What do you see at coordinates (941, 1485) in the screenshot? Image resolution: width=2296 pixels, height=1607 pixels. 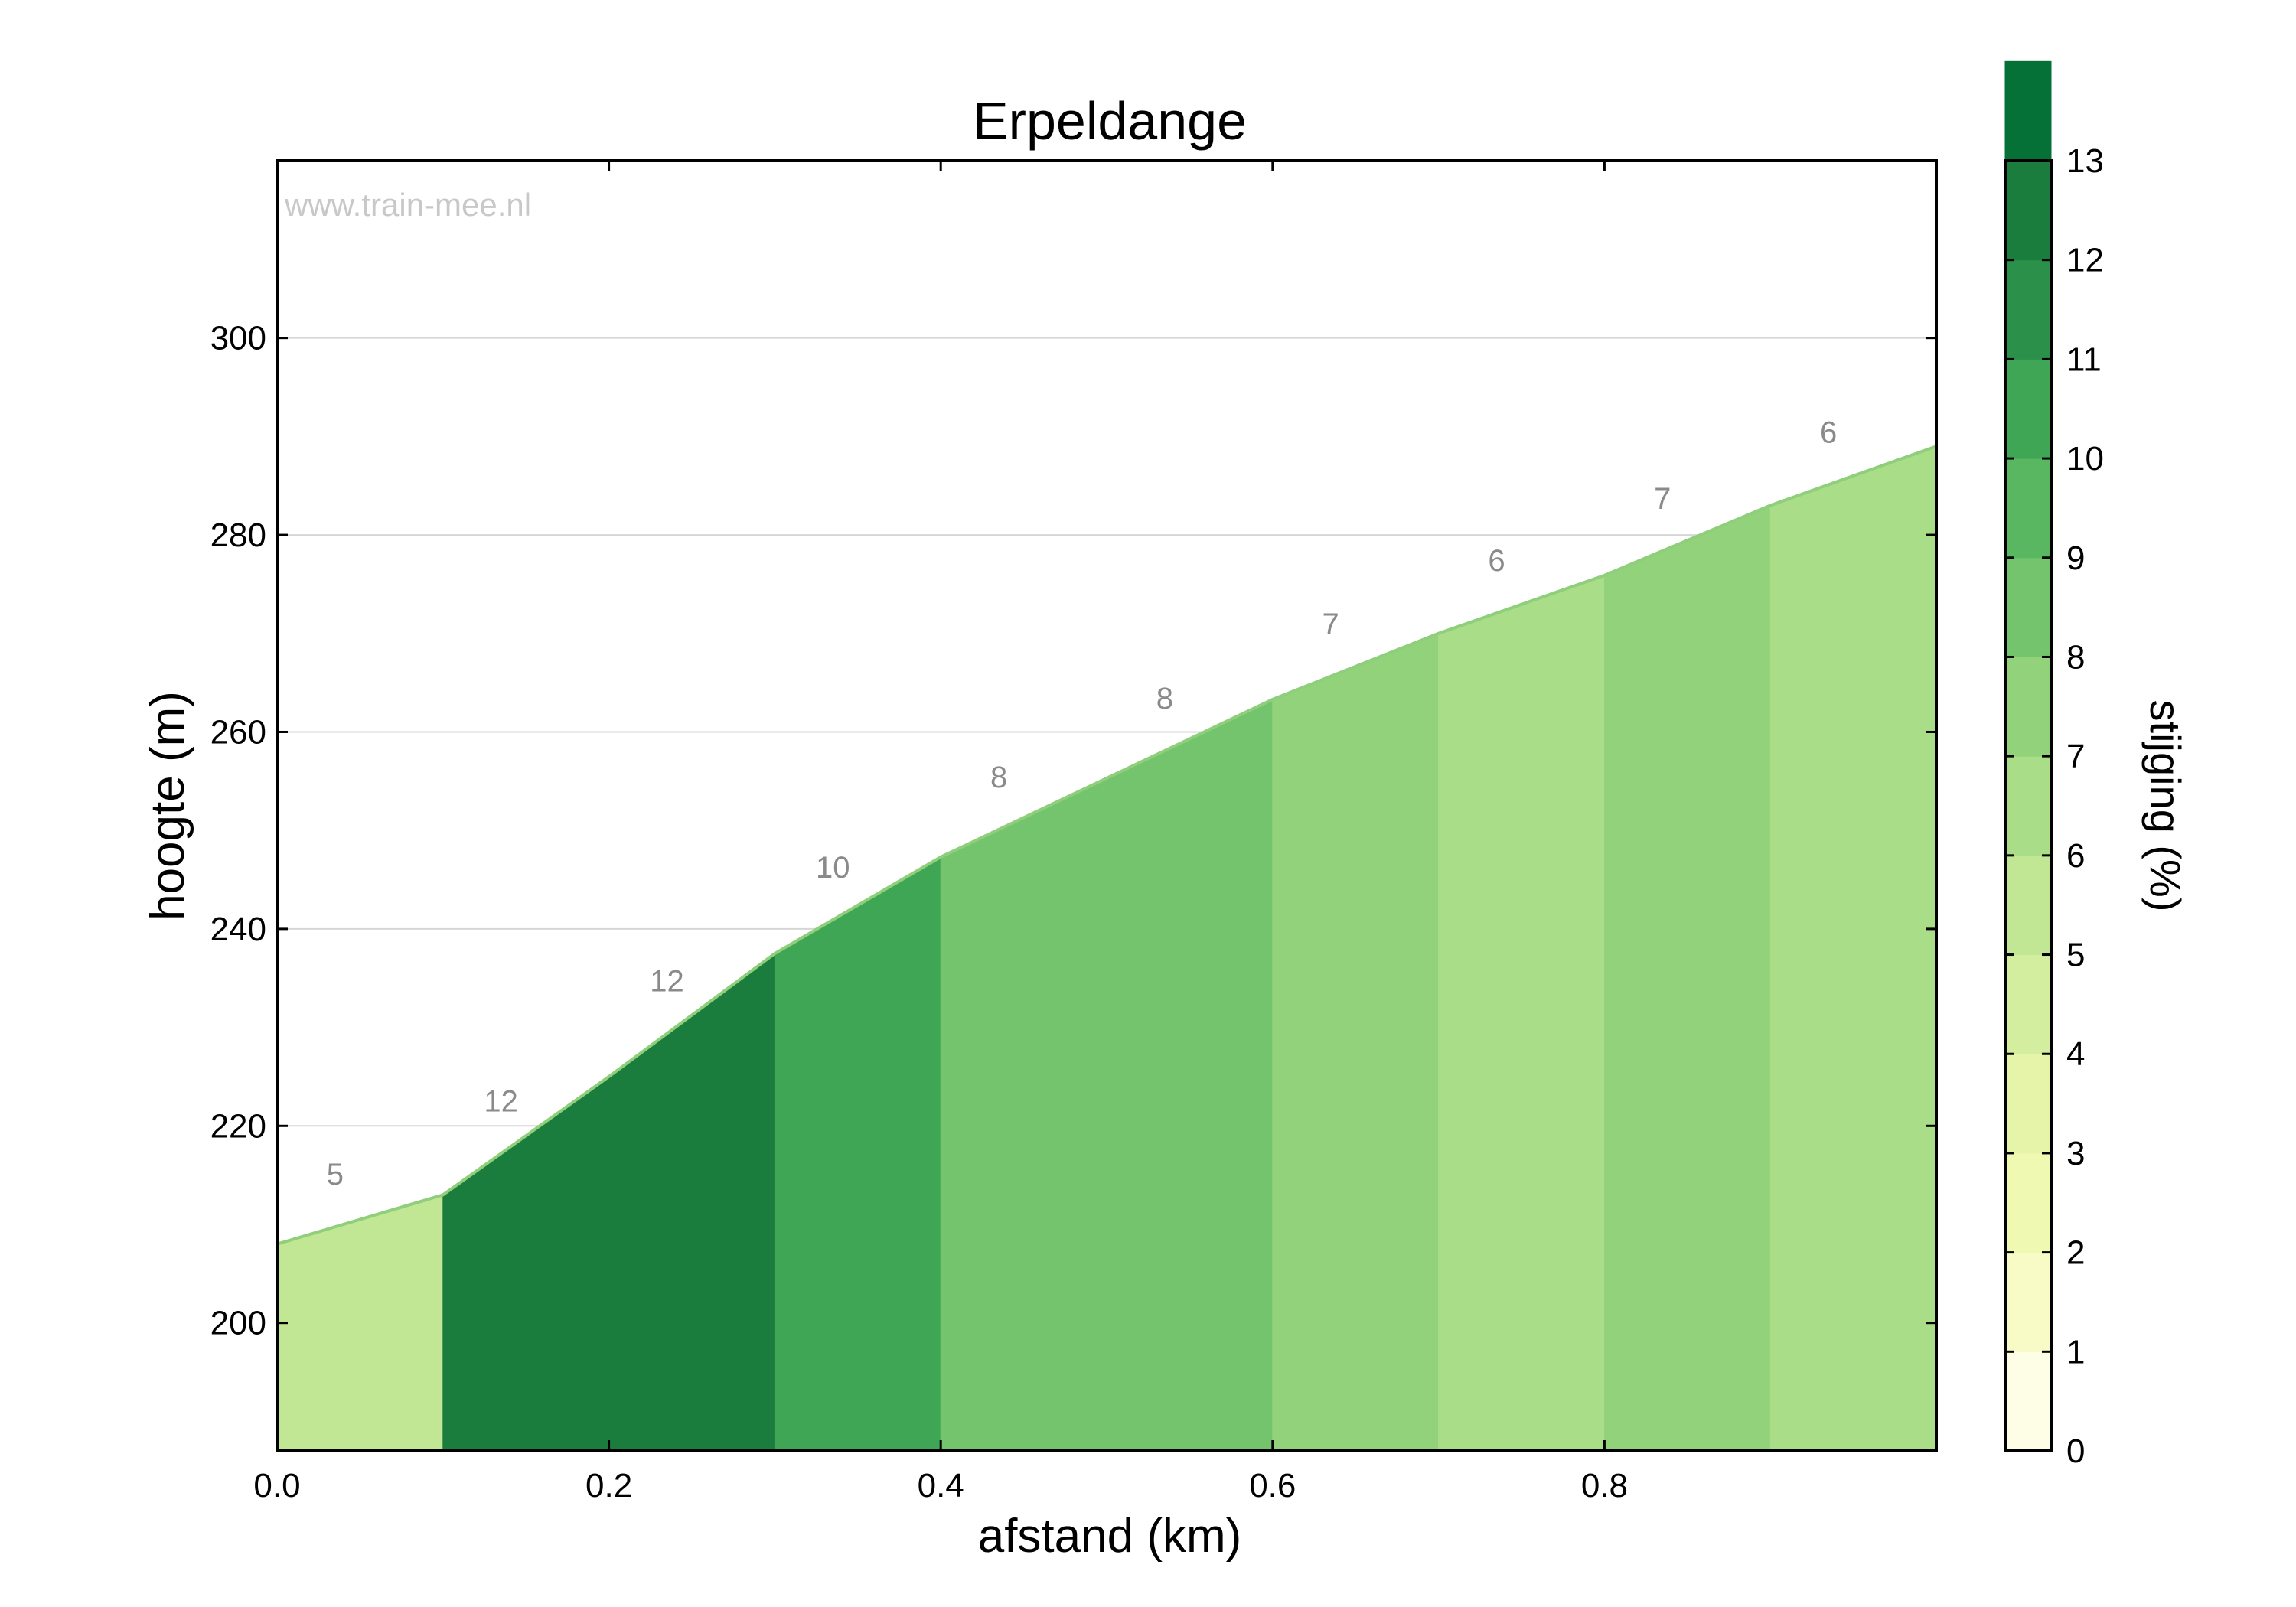 I see `x-tick-label: 0.4` at bounding box center [941, 1485].